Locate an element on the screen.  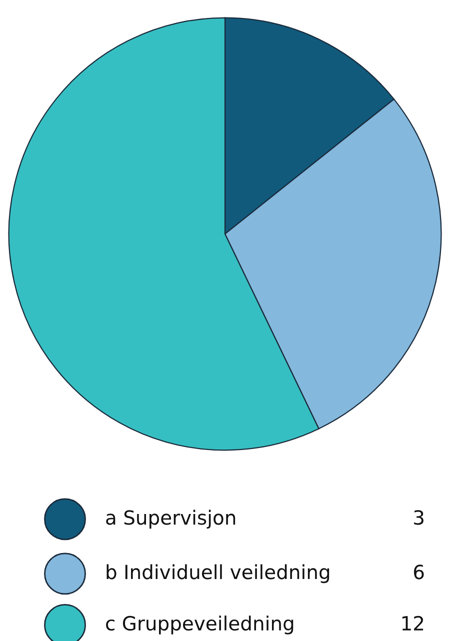
data-label: 3 is located at coordinates (419, 517).